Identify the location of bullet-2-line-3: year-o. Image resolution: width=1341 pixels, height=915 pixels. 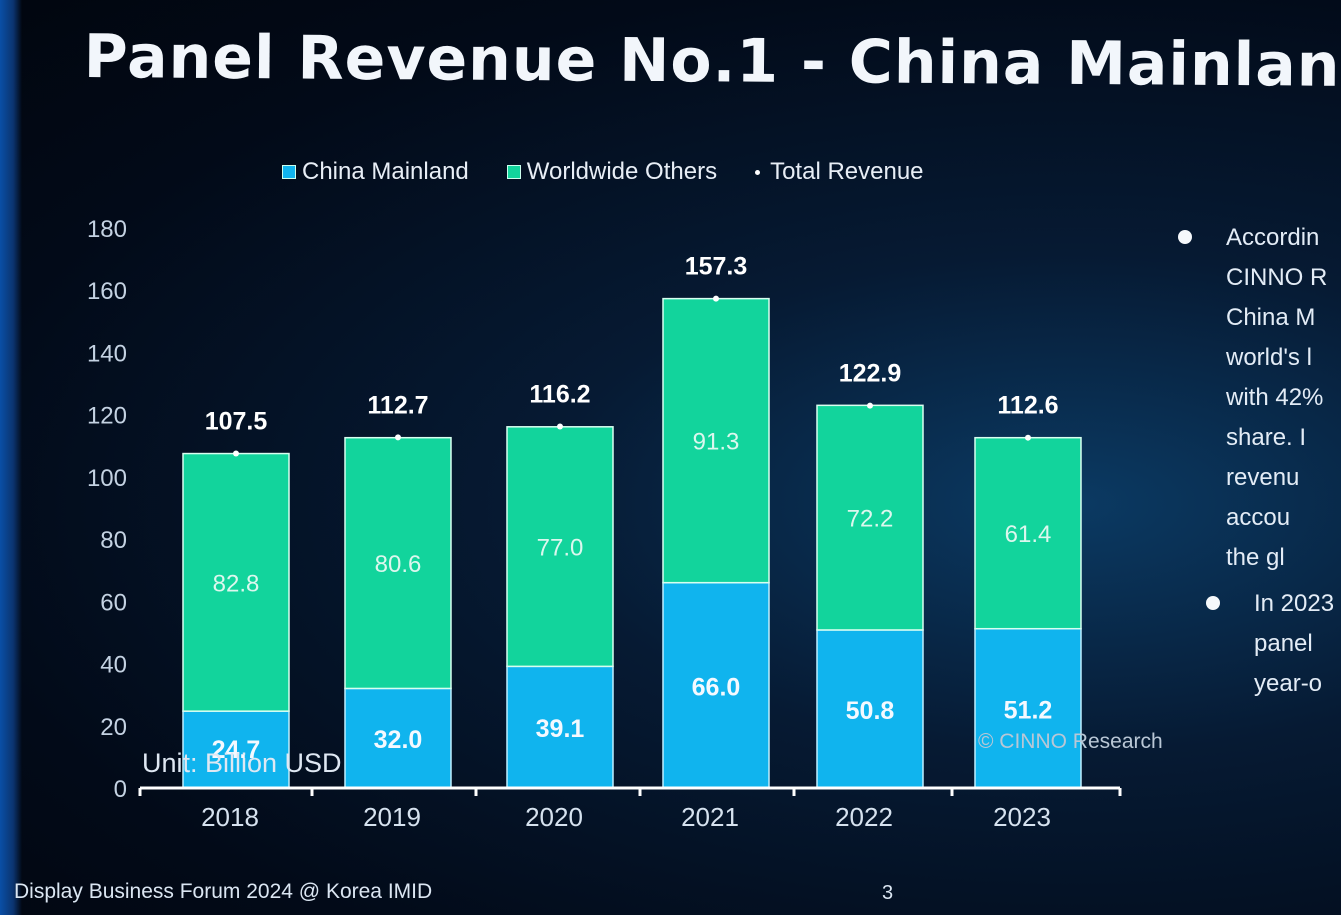
(1288, 683).